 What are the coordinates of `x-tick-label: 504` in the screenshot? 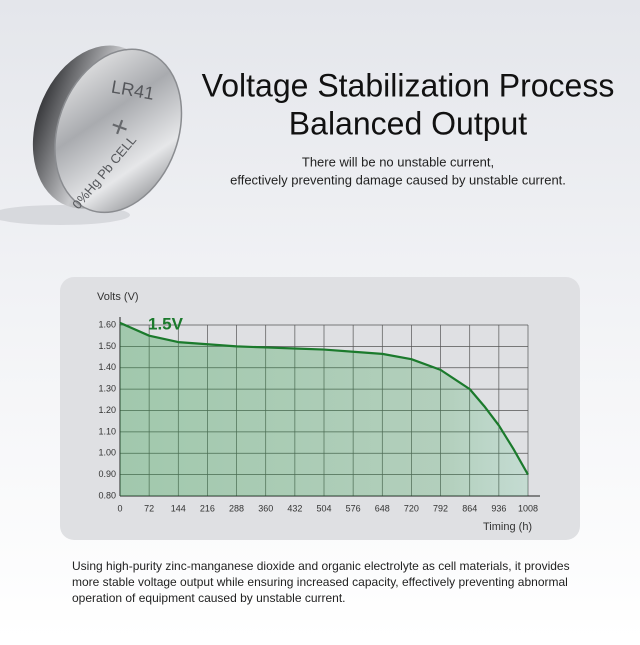 It's located at (323, 508).